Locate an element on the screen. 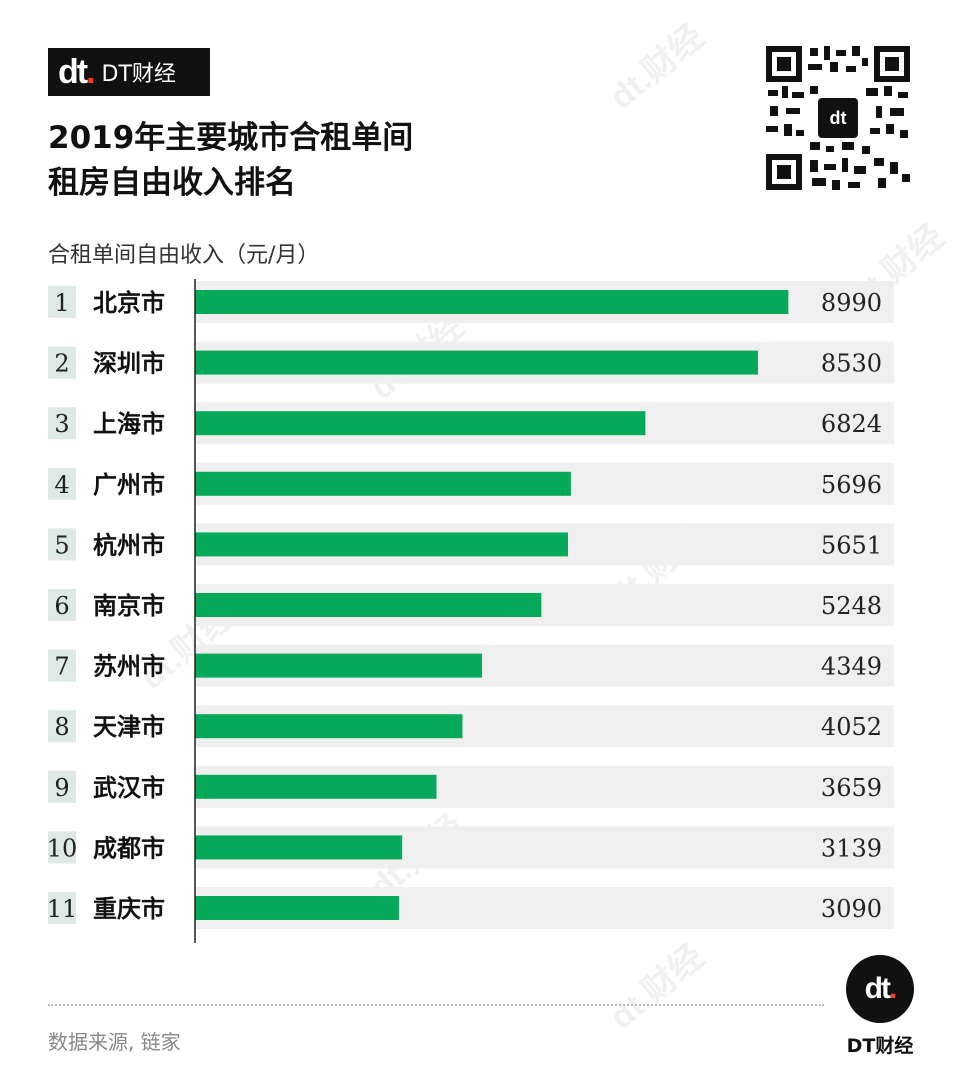 Image resolution: width=960 pixels, height=1072 pixels. dt-logo-icon: dt. is located at coordinates (77, 72).